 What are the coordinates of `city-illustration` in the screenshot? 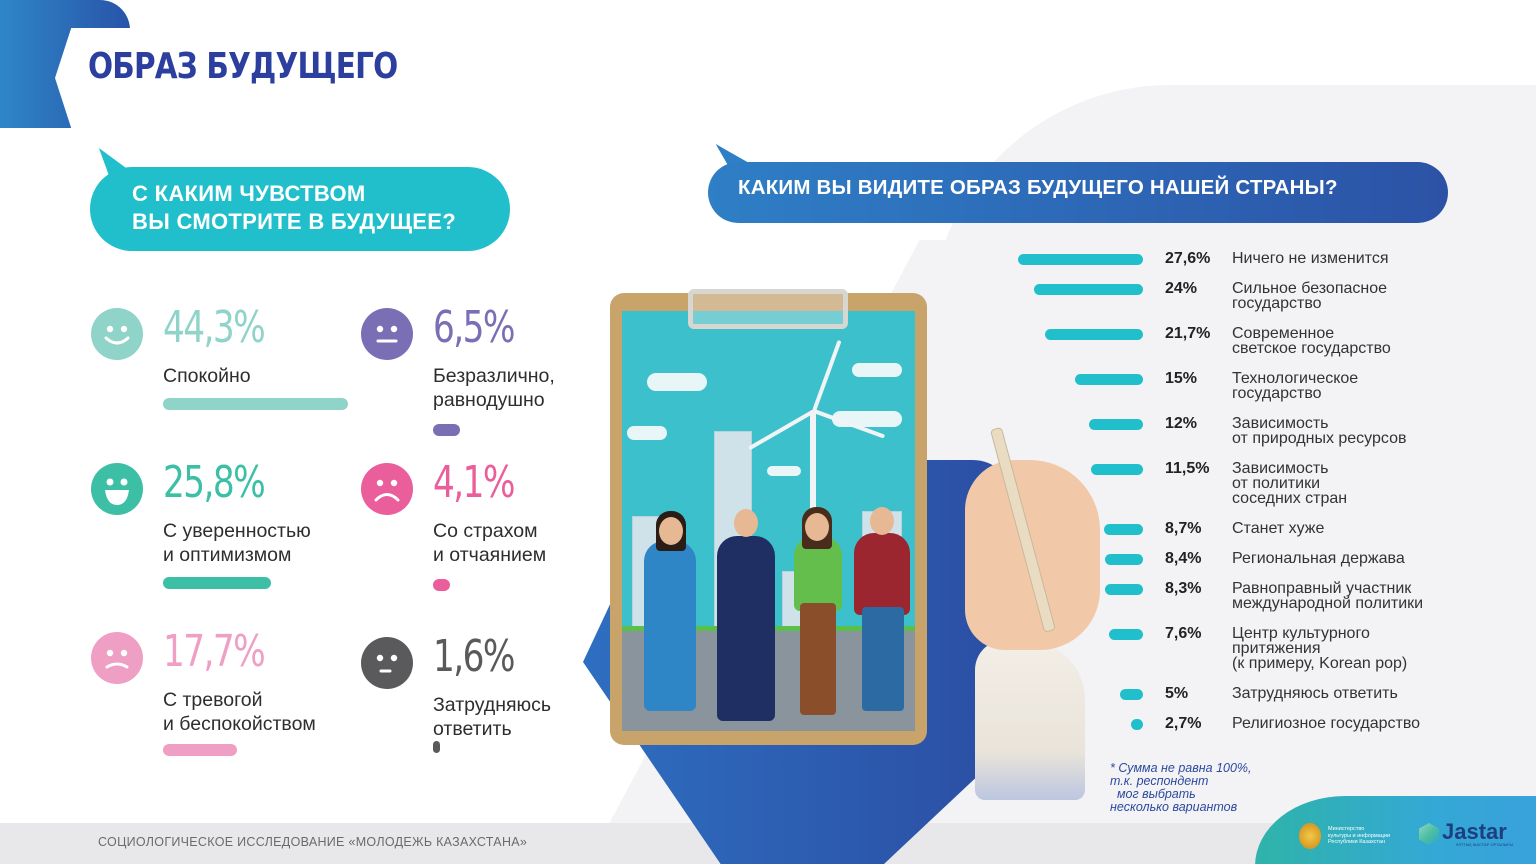 It's located at (768, 521).